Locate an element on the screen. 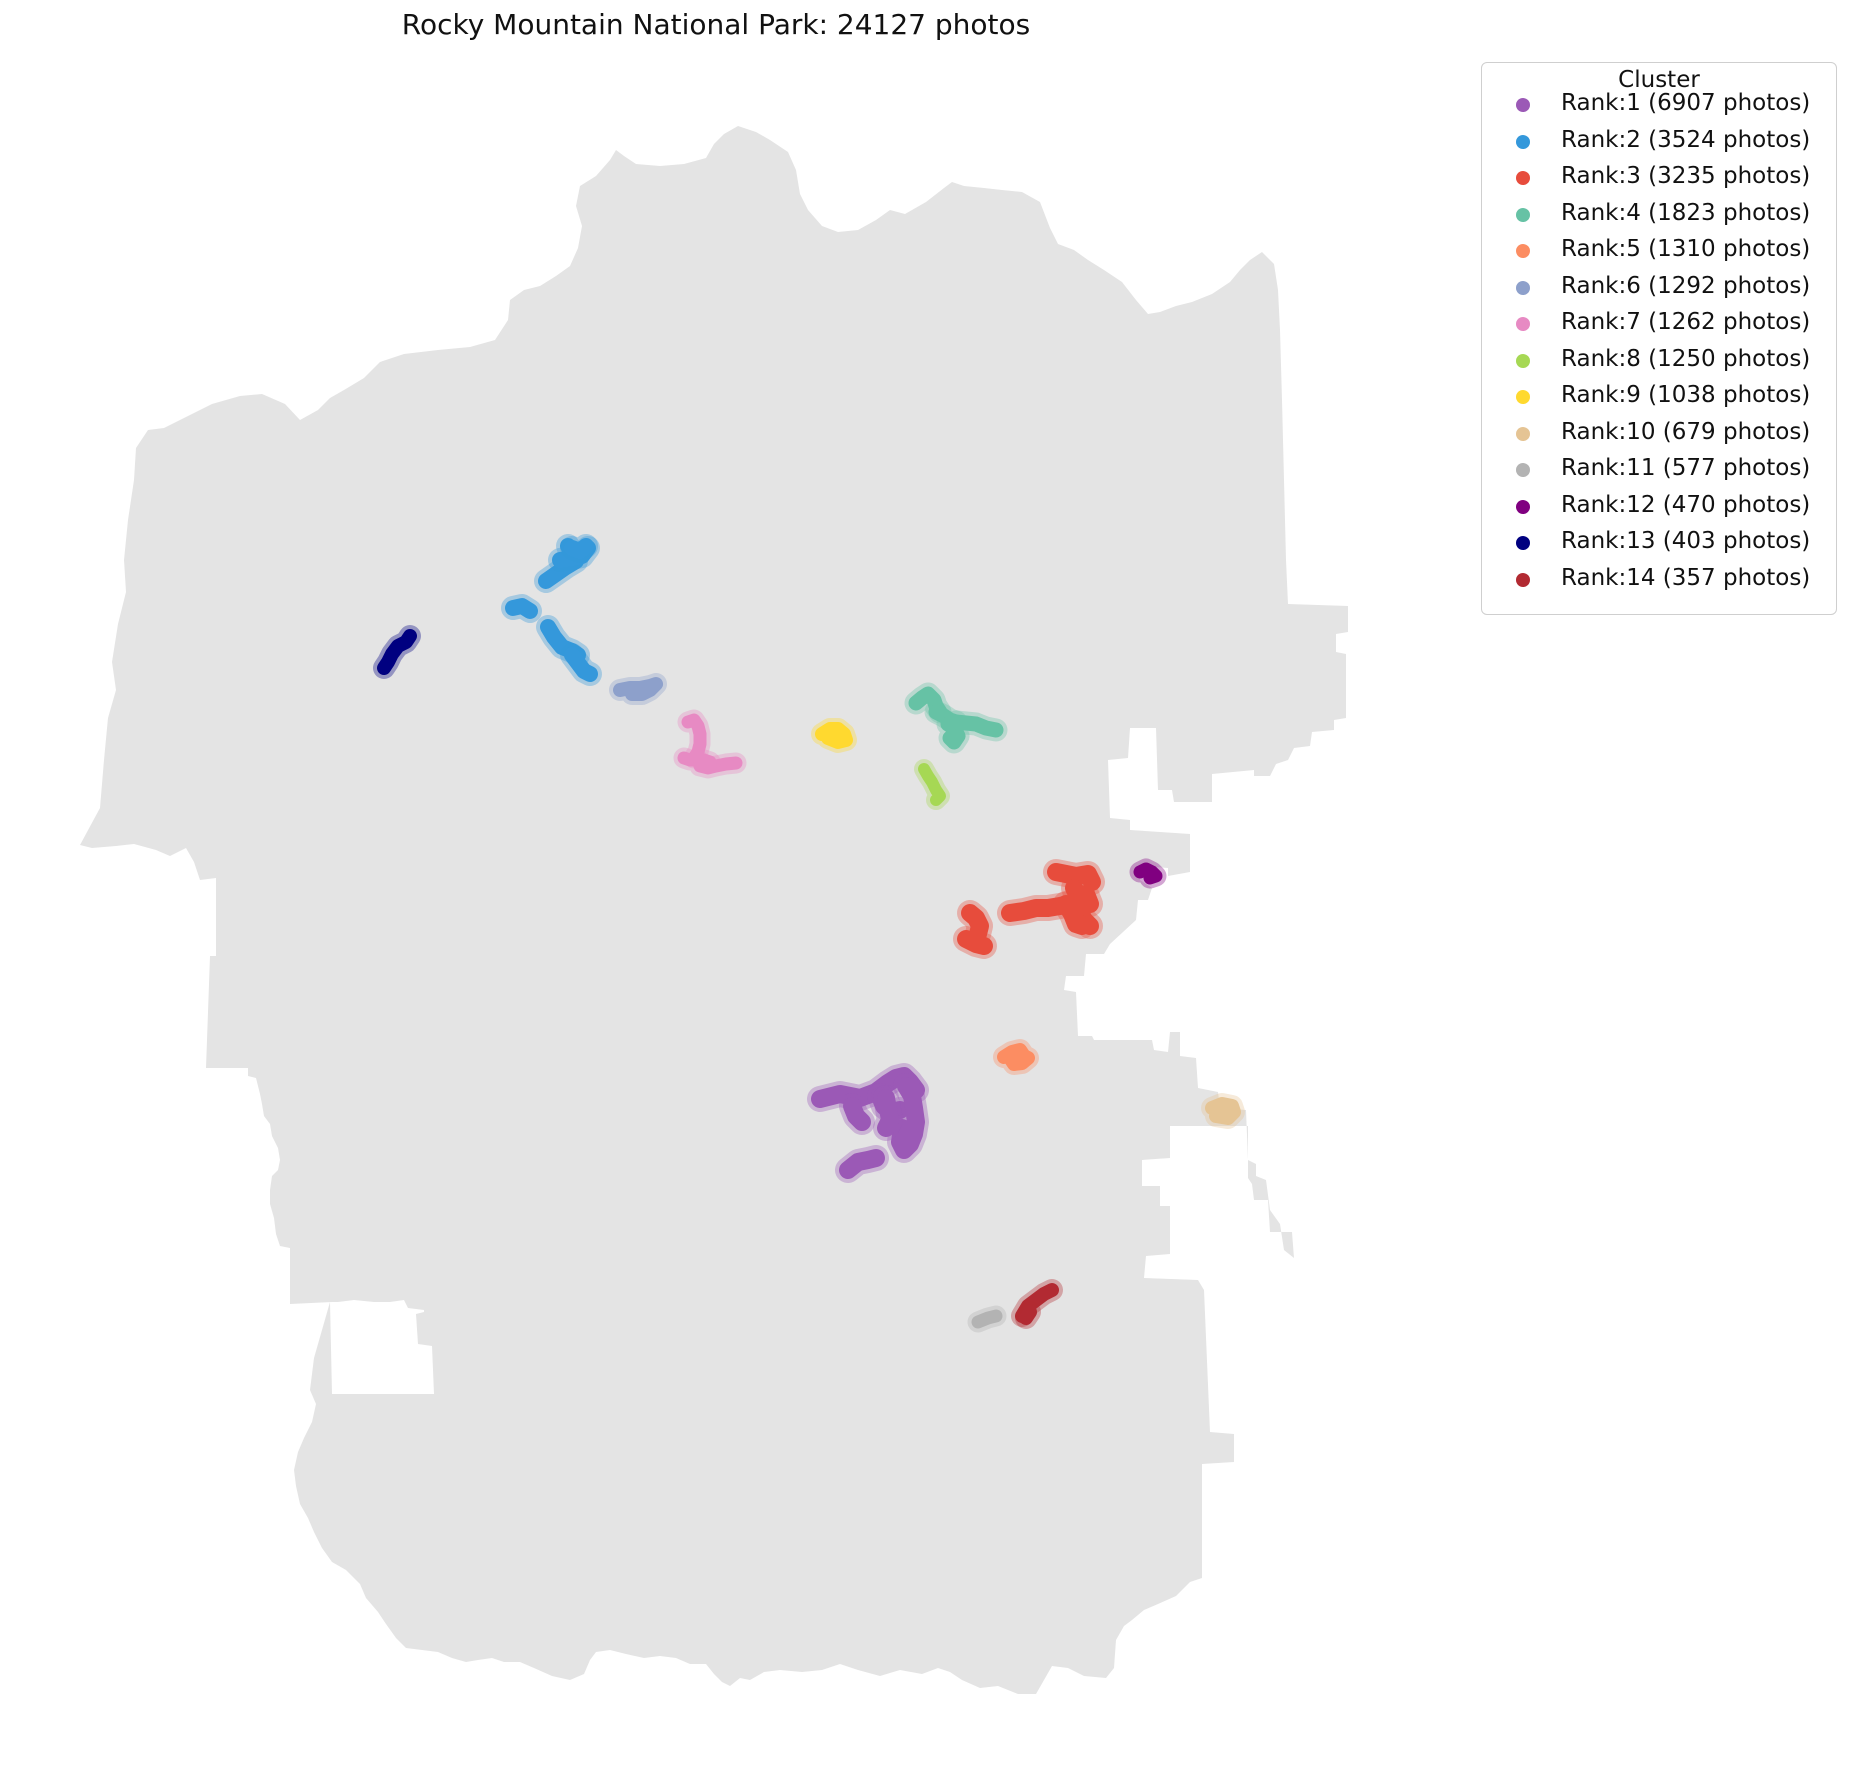 The height and width of the screenshot is (1787, 1854). legend-label: Rank:1 (6907 photos) is located at coordinates (1686, 103).